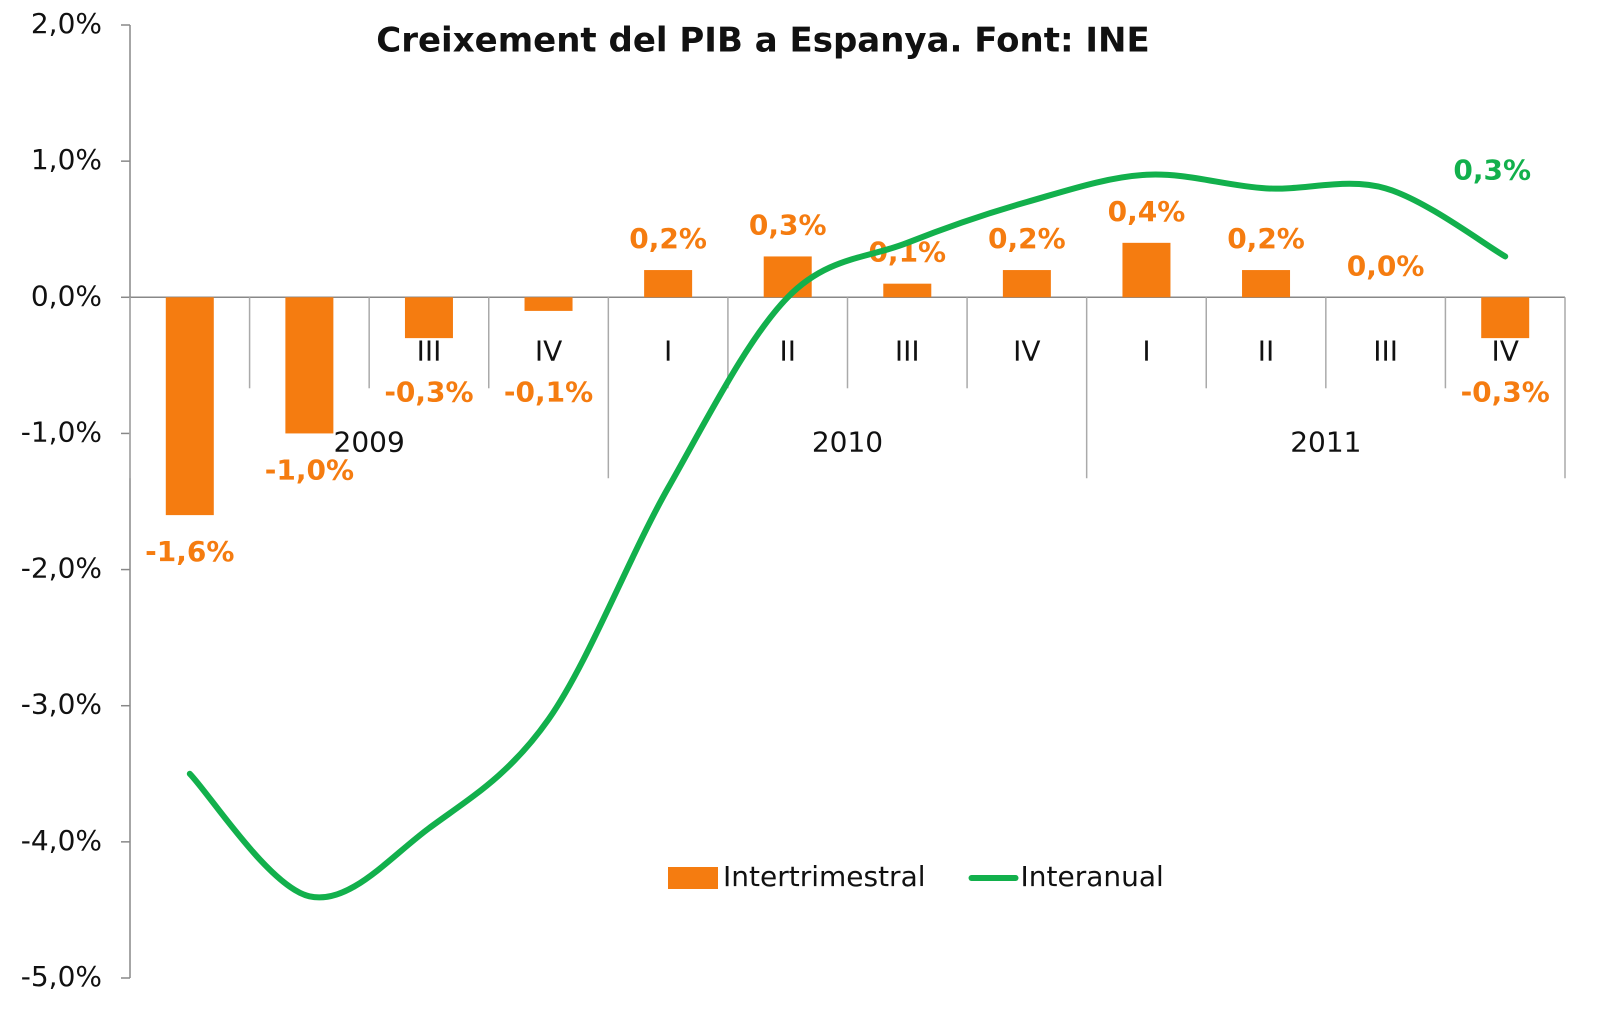 The width and height of the screenshot is (1621, 1029). I want to click on group-label: 2009, so click(369, 441).